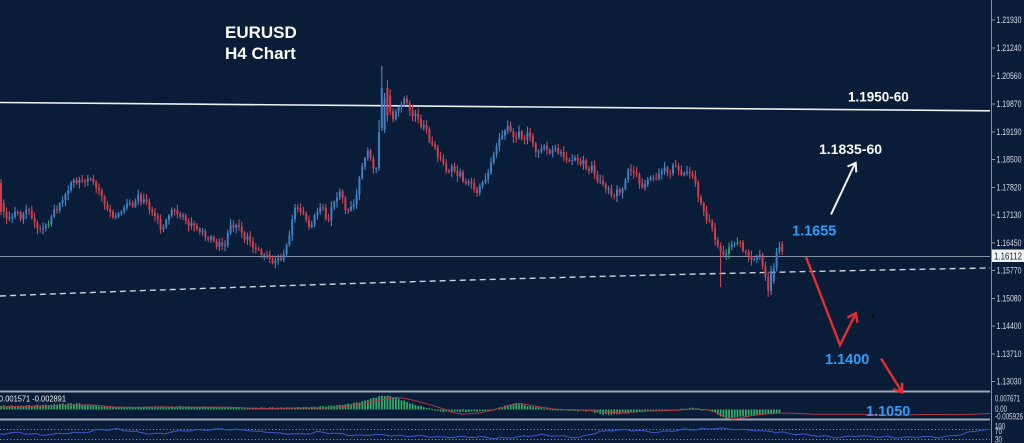  What do you see at coordinates (1009, 326) in the screenshot?
I see `svg-text: 1.14400` at bounding box center [1009, 326].